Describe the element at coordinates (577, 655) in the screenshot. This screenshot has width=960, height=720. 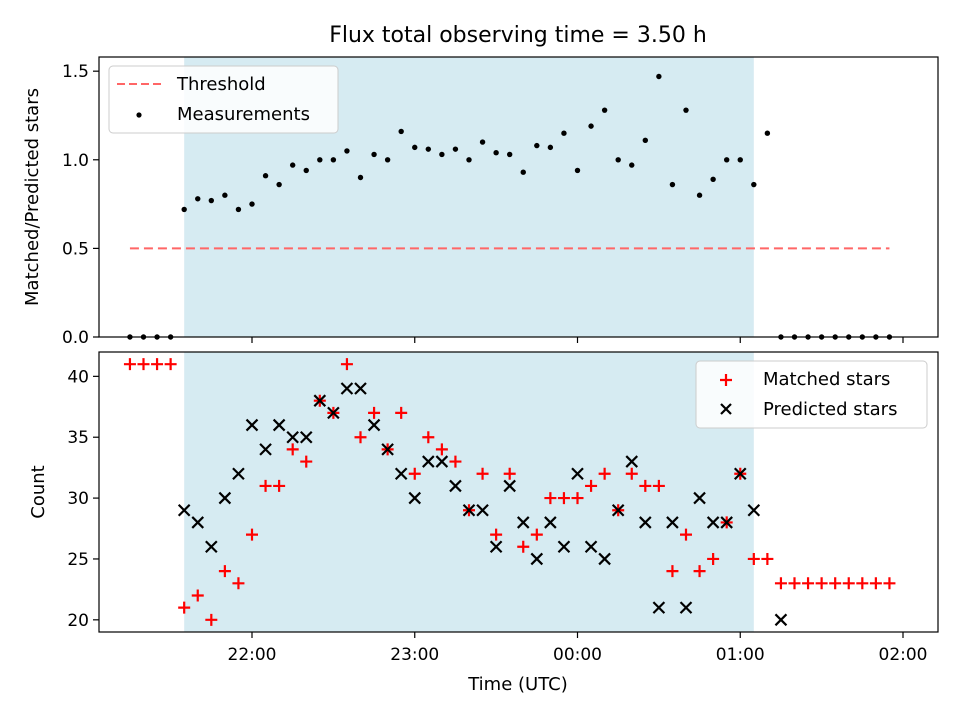
I see `x-tick-label: 00:00` at that location.